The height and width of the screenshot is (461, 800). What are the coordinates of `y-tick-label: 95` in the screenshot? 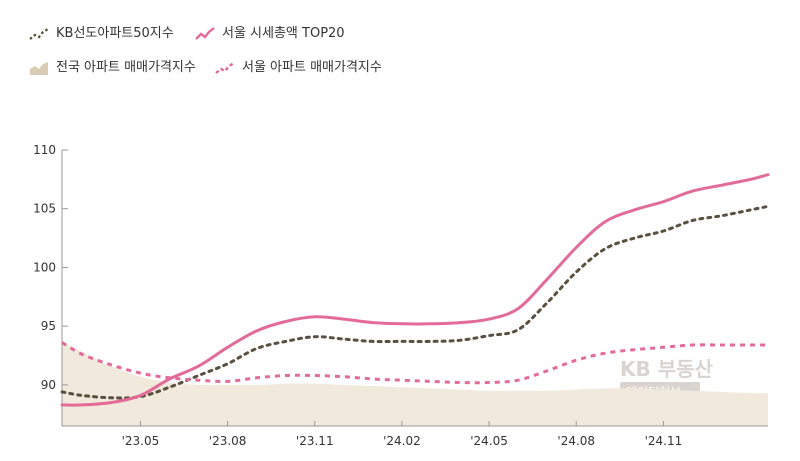 It's located at (48, 326).